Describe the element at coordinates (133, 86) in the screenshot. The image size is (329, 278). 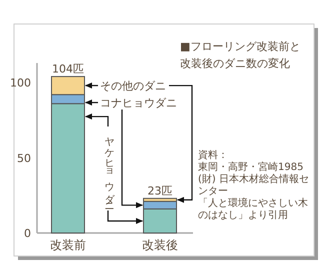
I see `series-label: その他のダニ` at that location.